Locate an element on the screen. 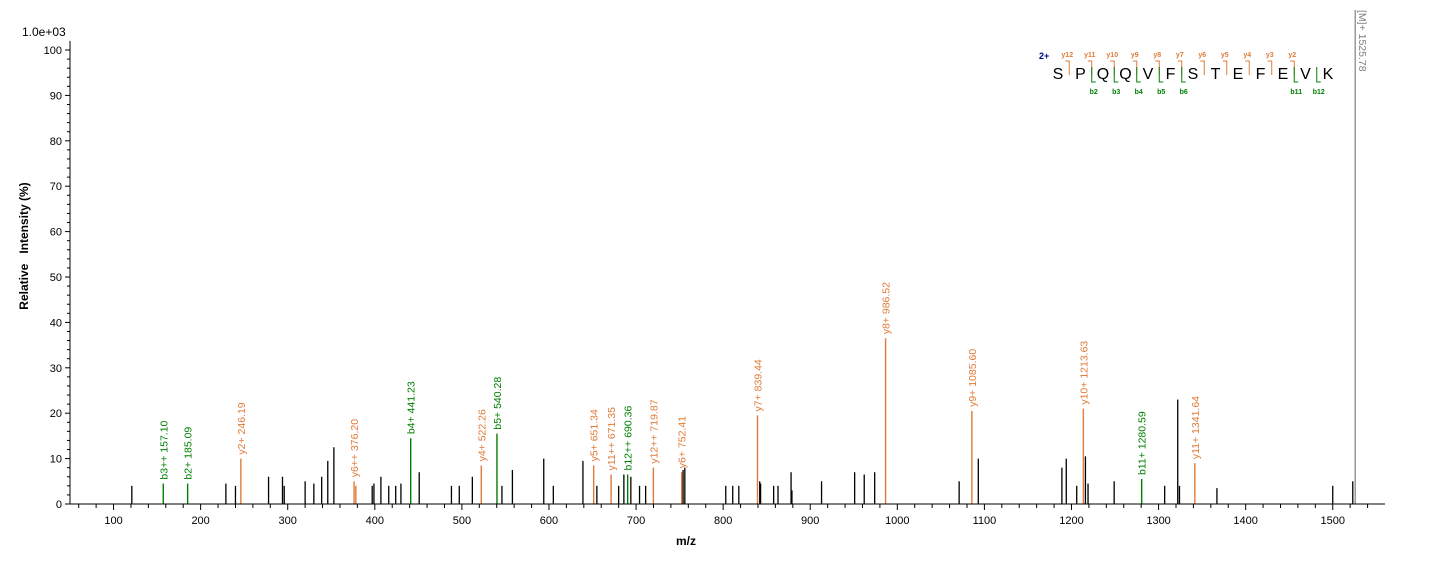 The image size is (1436, 562). x-tick-label: 200 is located at coordinates (200, 521).